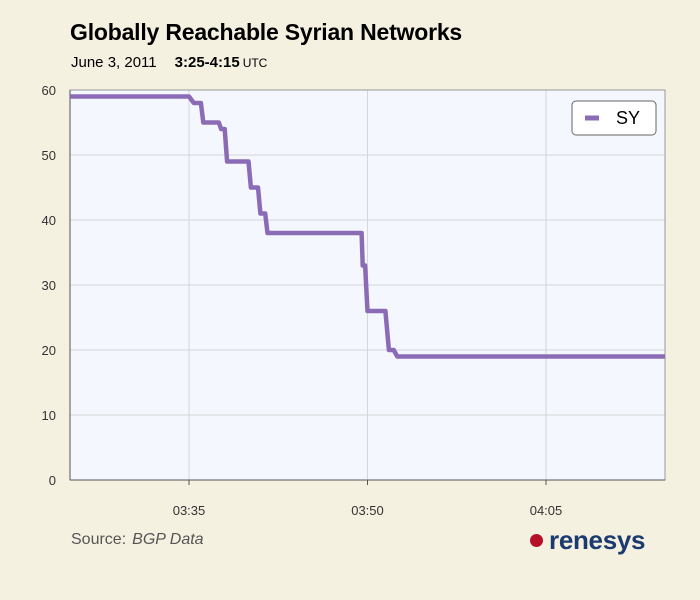  What do you see at coordinates (49, 90) in the screenshot?
I see `y-tick-label: 60` at bounding box center [49, 90].